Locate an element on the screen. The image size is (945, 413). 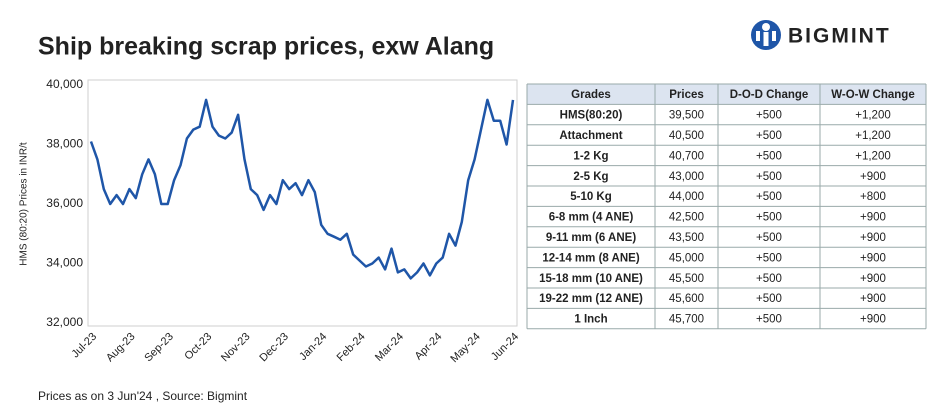
x-tick-label: Feb-24 is located at coordinates (351, 347).